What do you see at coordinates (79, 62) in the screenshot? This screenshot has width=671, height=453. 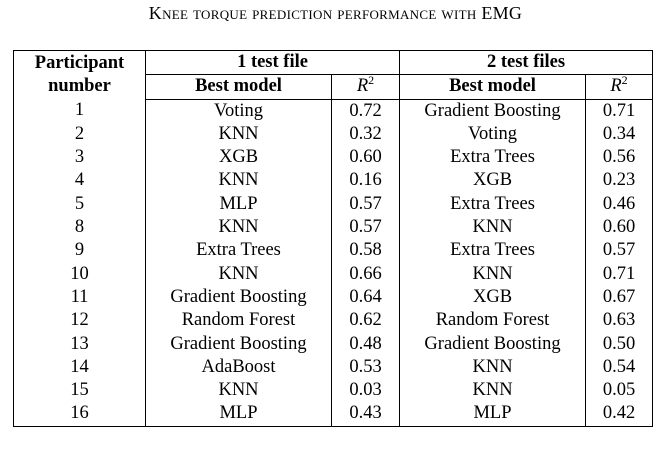 I see `participant-header-line1: Participant` at bounding box center [79, 62].